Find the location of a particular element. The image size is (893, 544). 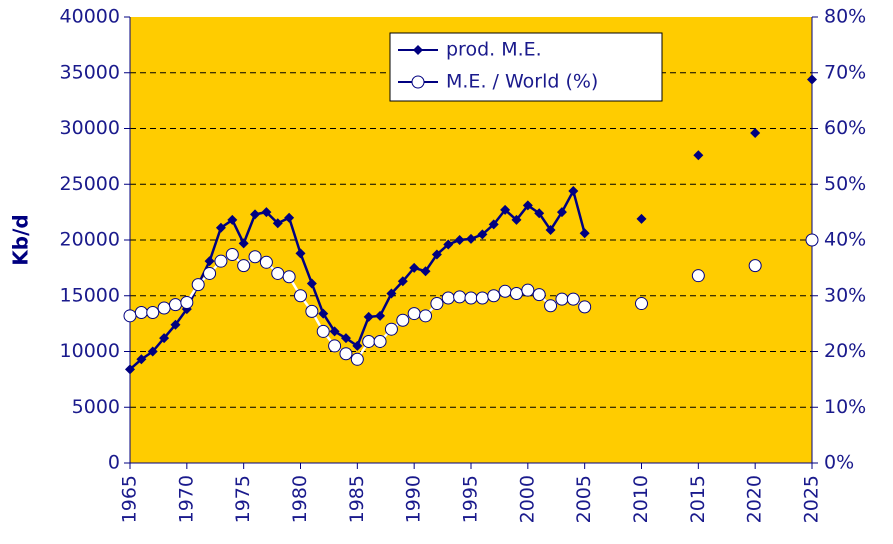

y-axis-label: Kb/d is located at coordinates (21, 239).